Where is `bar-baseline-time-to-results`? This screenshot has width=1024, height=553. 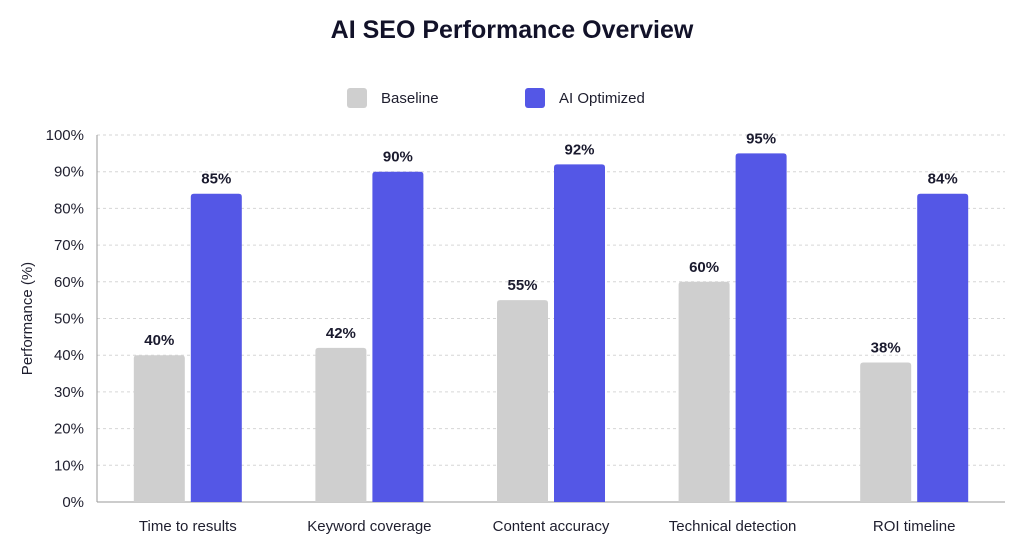 bar-baseline-time-to-results is located at coordinates (159, 428).